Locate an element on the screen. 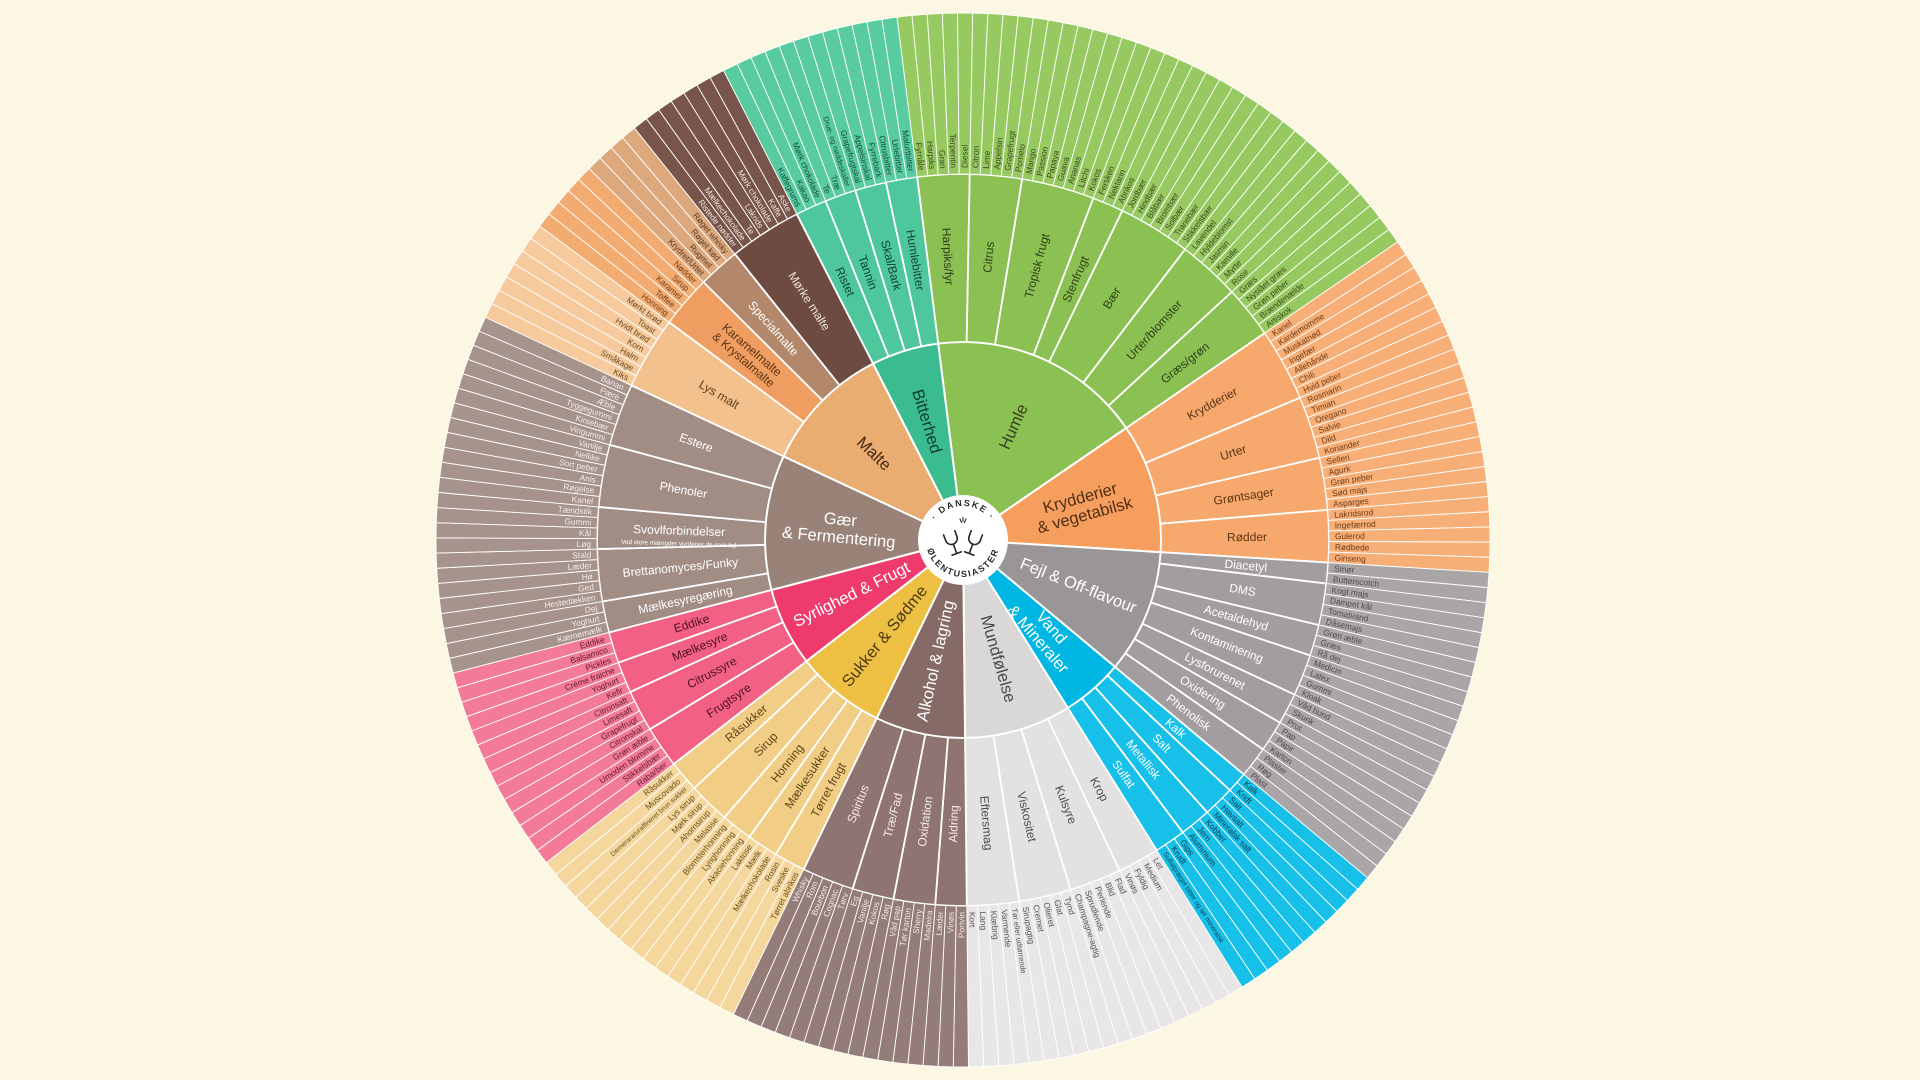 The height and width of the screenshot is (1080, 1920). leaf-label: Grapefrugt is located at coordinates (1009, 151).